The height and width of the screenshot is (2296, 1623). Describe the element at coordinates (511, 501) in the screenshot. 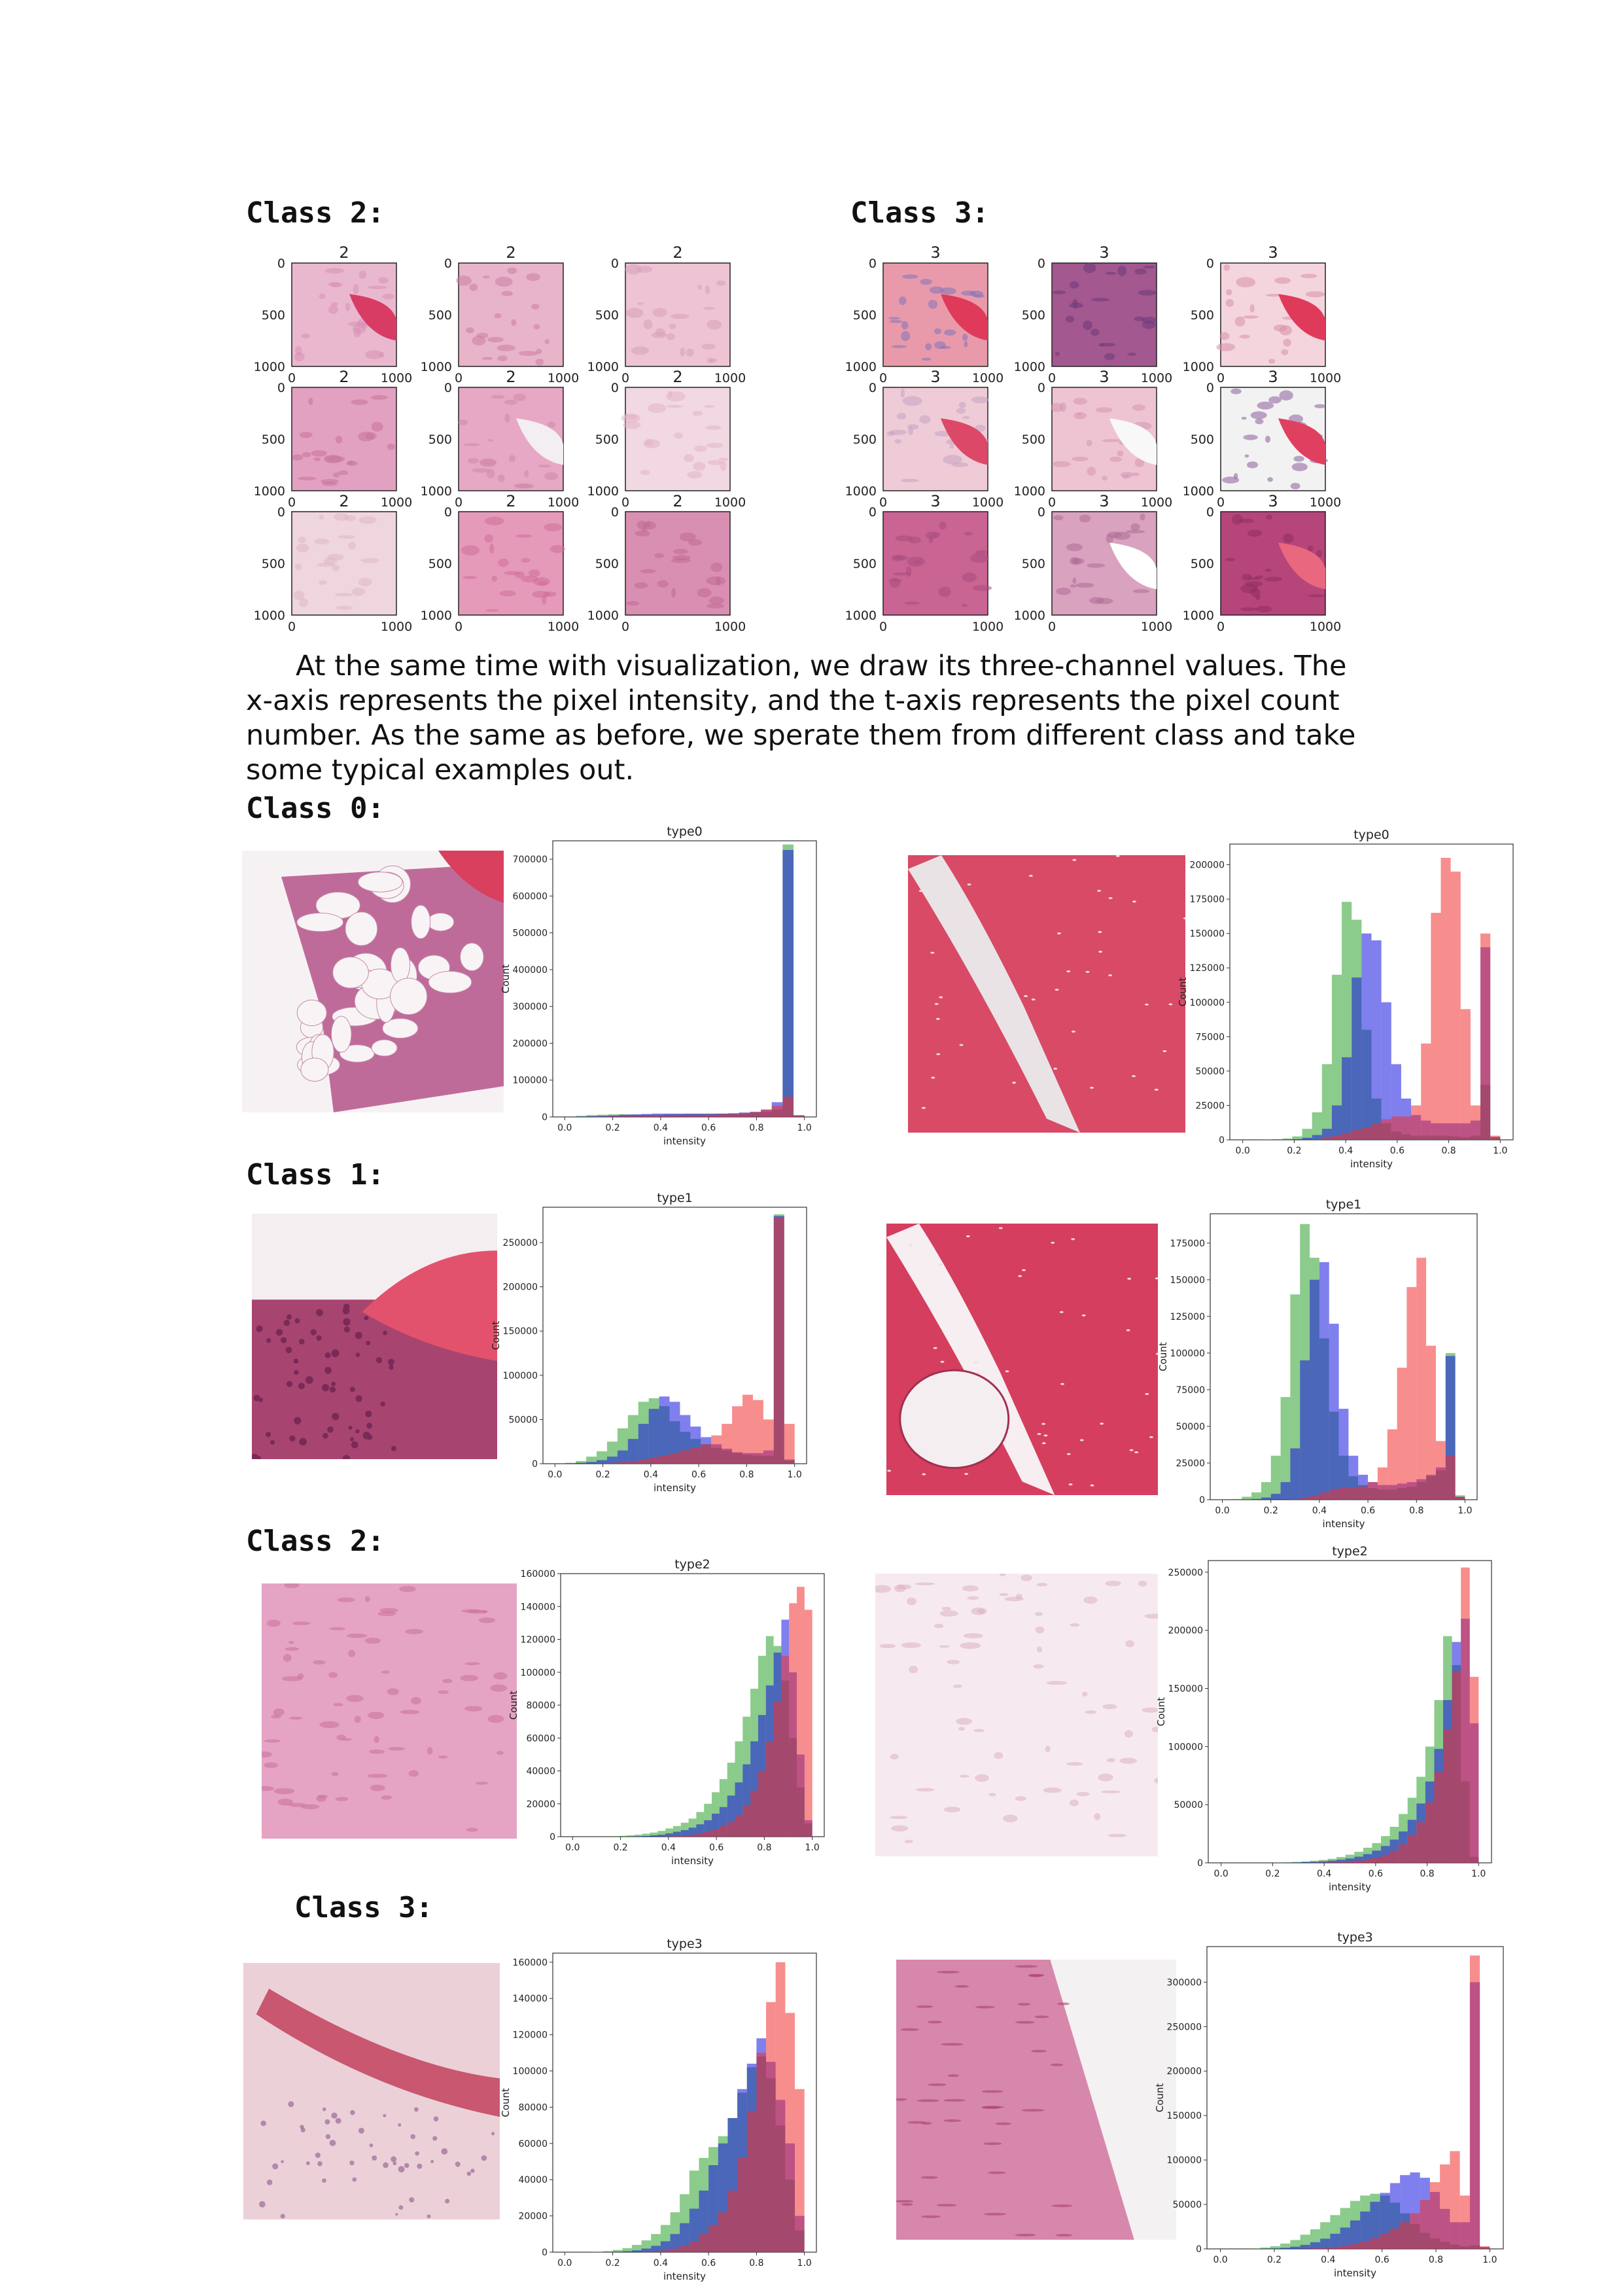

I see `tile-label: 2` at that location.